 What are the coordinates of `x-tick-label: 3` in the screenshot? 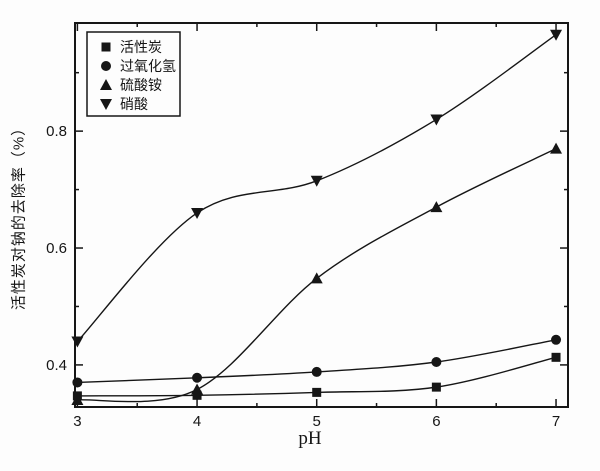 It's located at (77, 421).